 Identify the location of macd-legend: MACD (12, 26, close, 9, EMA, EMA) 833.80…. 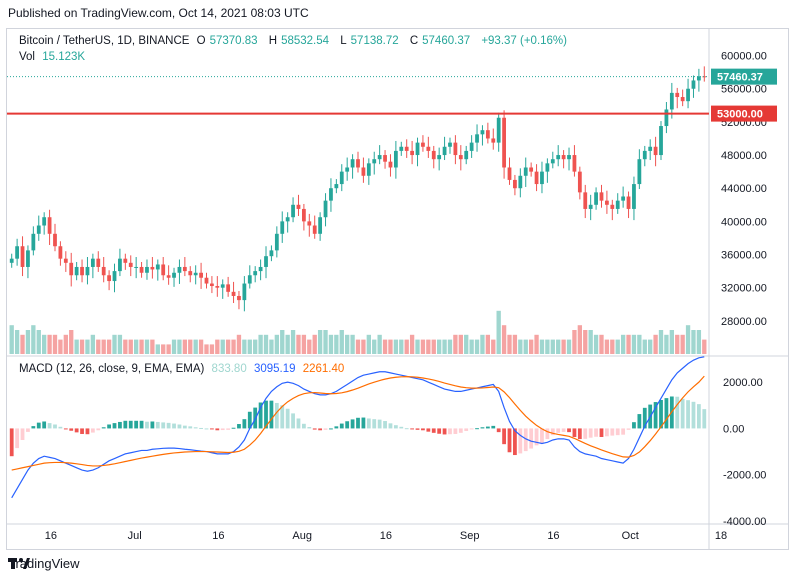
(183, 369).